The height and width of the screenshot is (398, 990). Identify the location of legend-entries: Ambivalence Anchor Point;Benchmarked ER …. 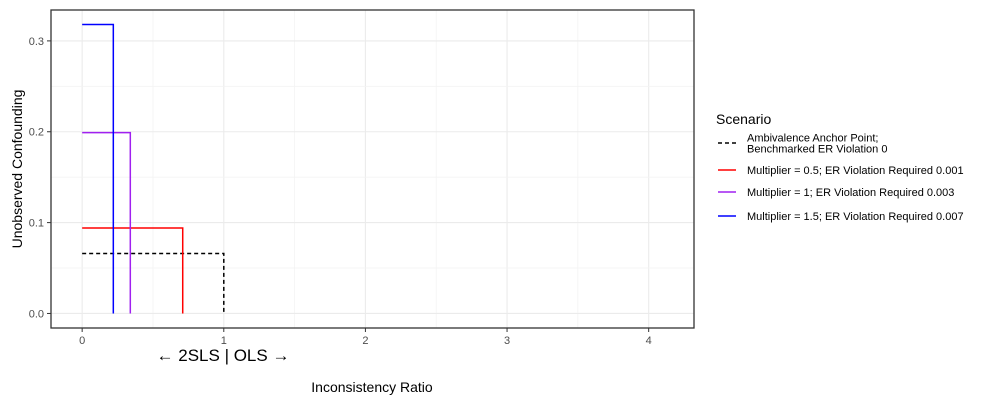
(841, 178).